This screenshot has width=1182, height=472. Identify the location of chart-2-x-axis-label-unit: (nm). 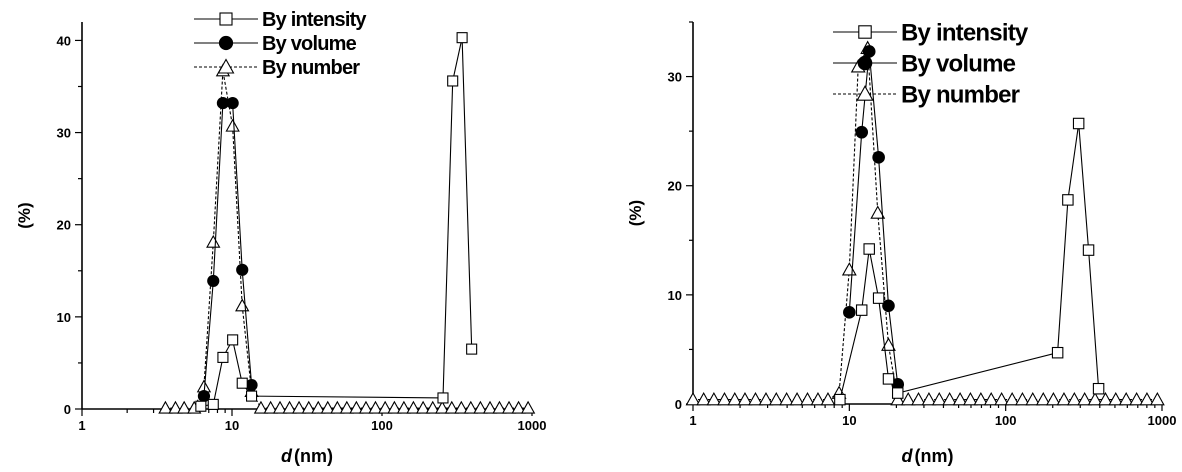
(934, 456).